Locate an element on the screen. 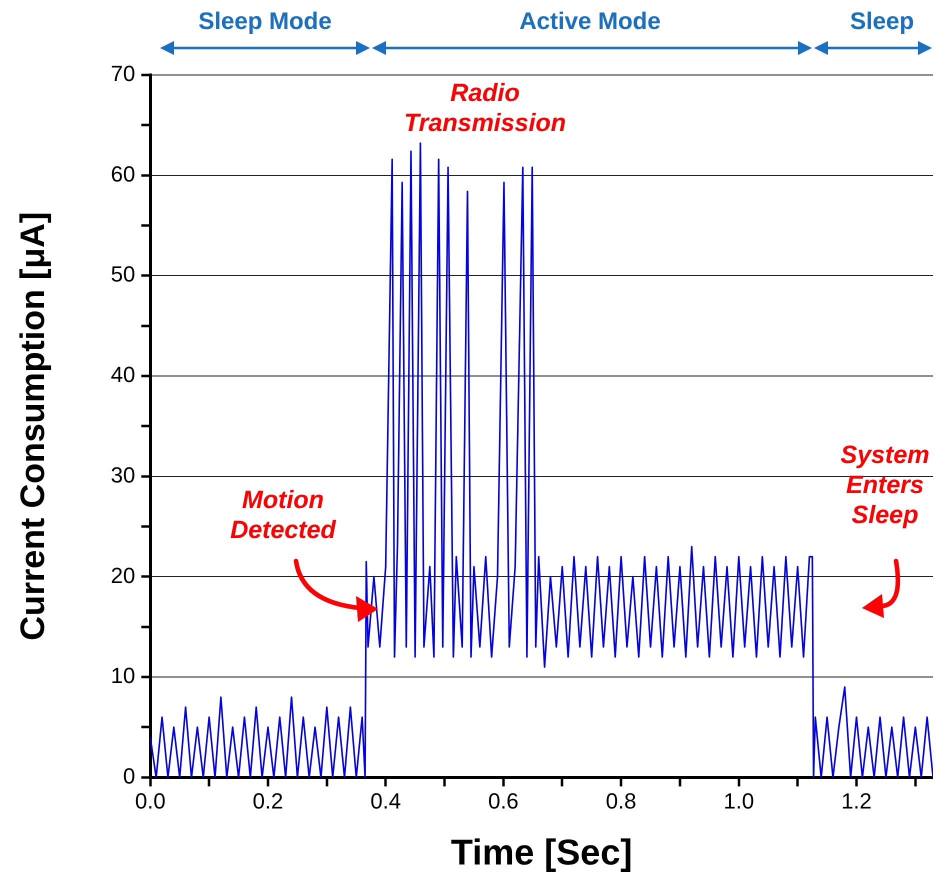  x-tick-label: 0.8 is located at coordinates (621, 801).